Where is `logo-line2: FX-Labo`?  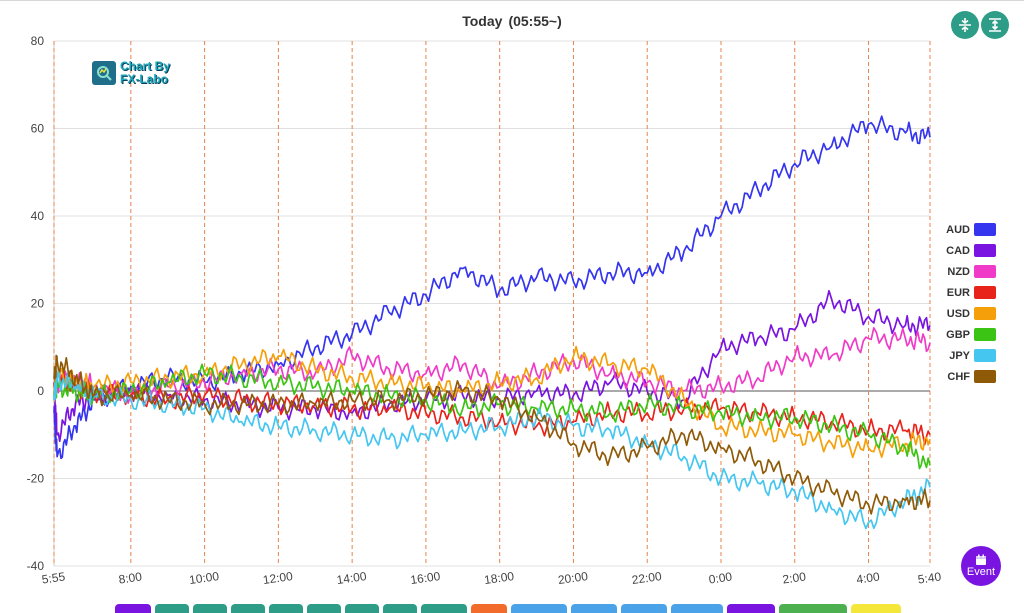 logo-line2: FX-Labo is located at coordinates (144, 79).